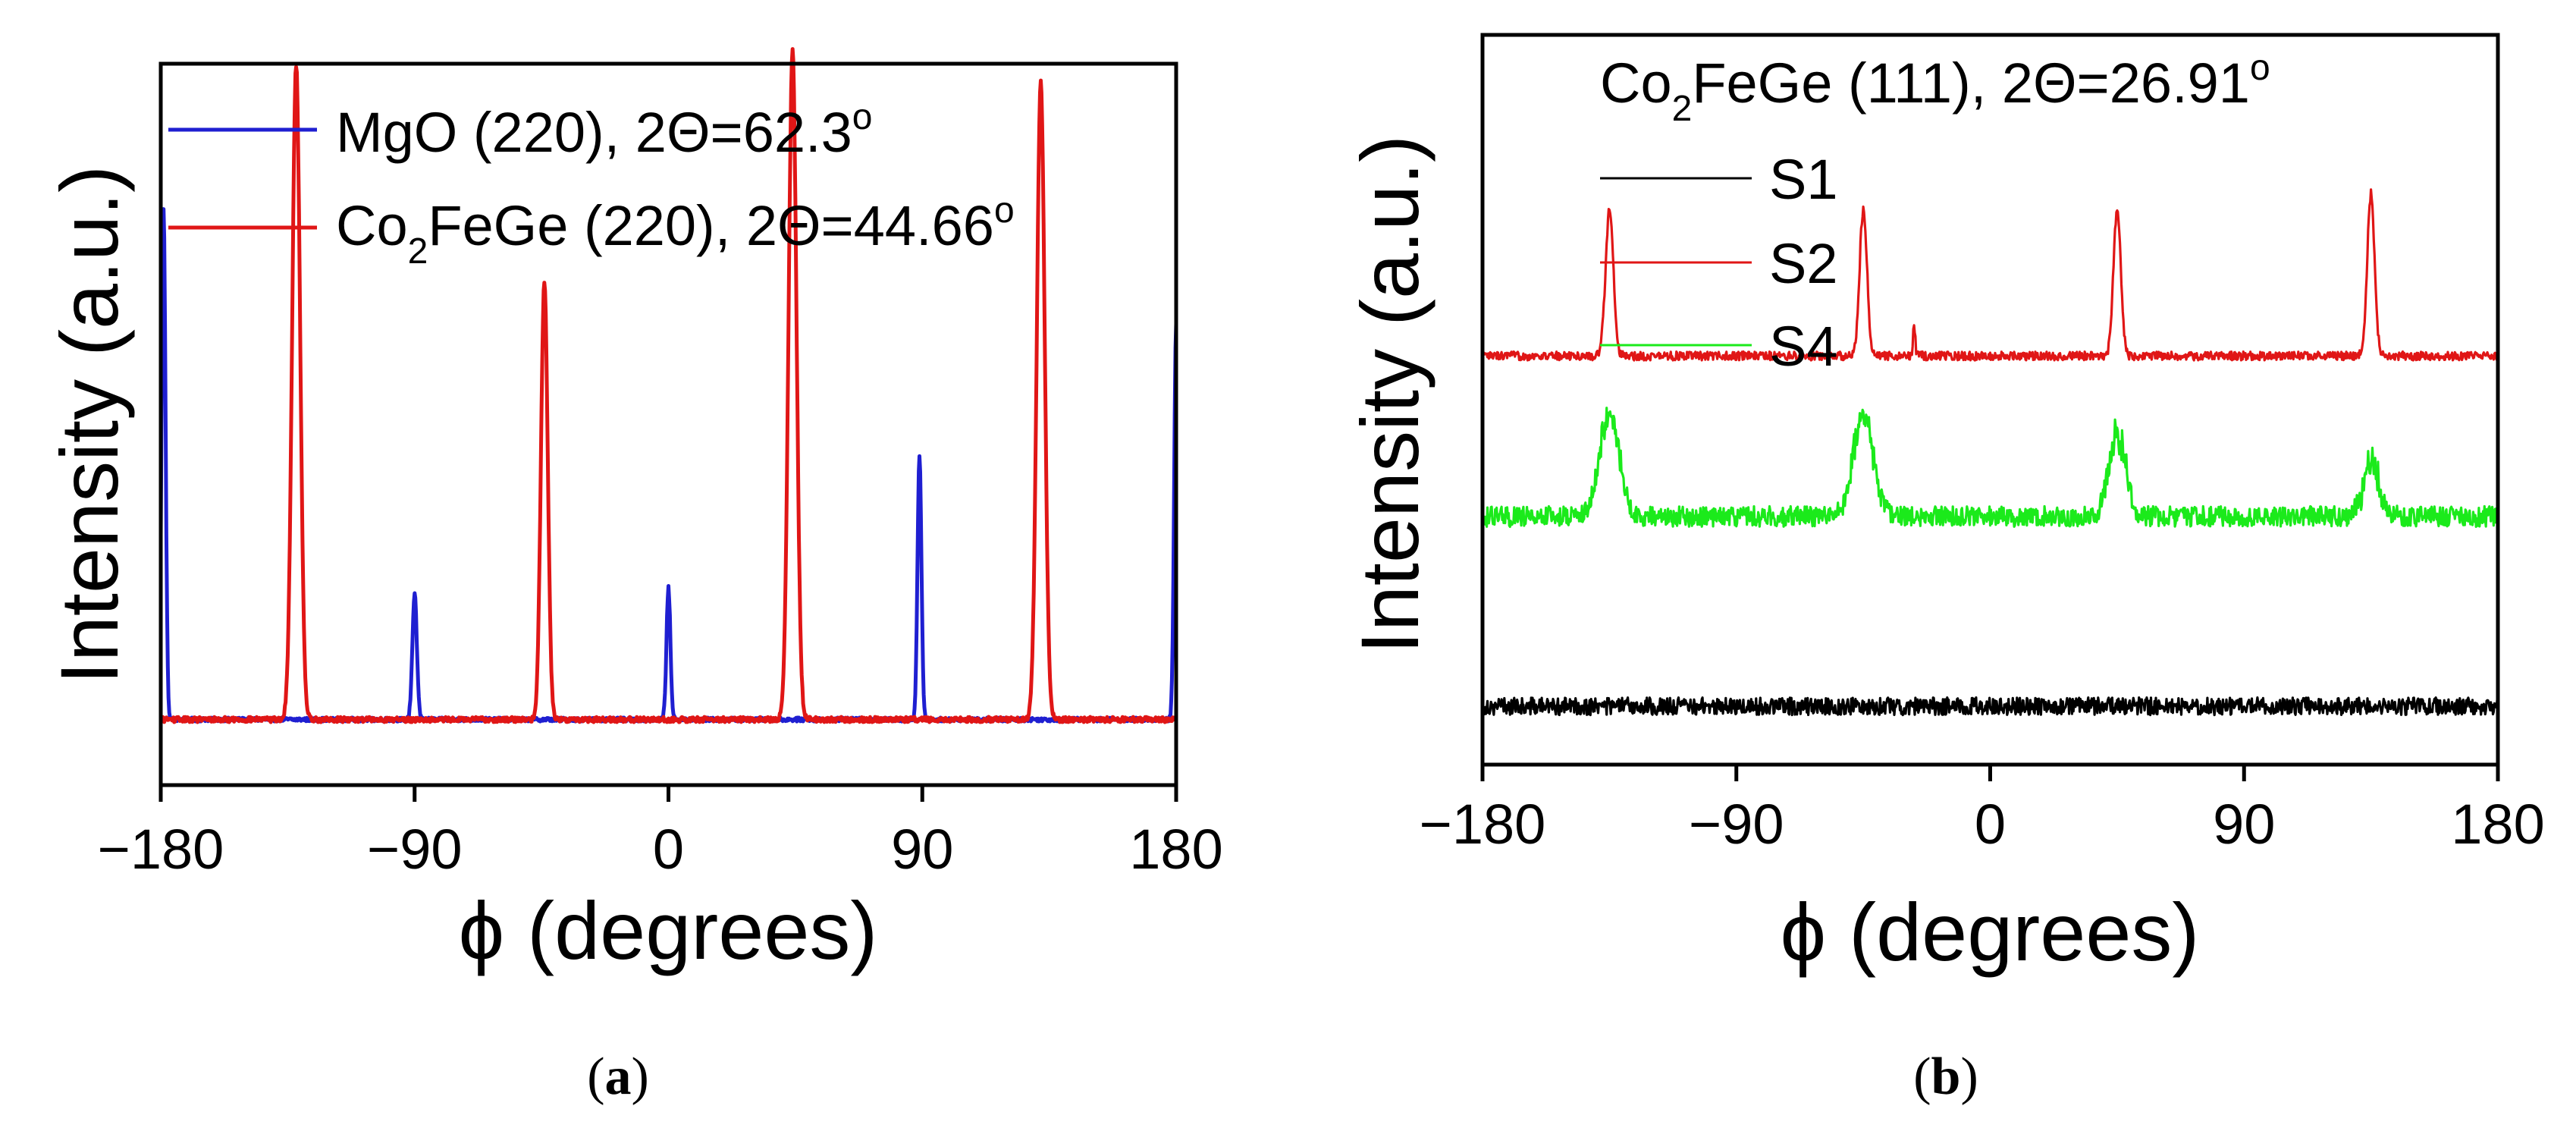  What do you see at coordinates (1990, 706) in the screenshot?
I see `series-line-s1` at bounding box center [1990, 706].